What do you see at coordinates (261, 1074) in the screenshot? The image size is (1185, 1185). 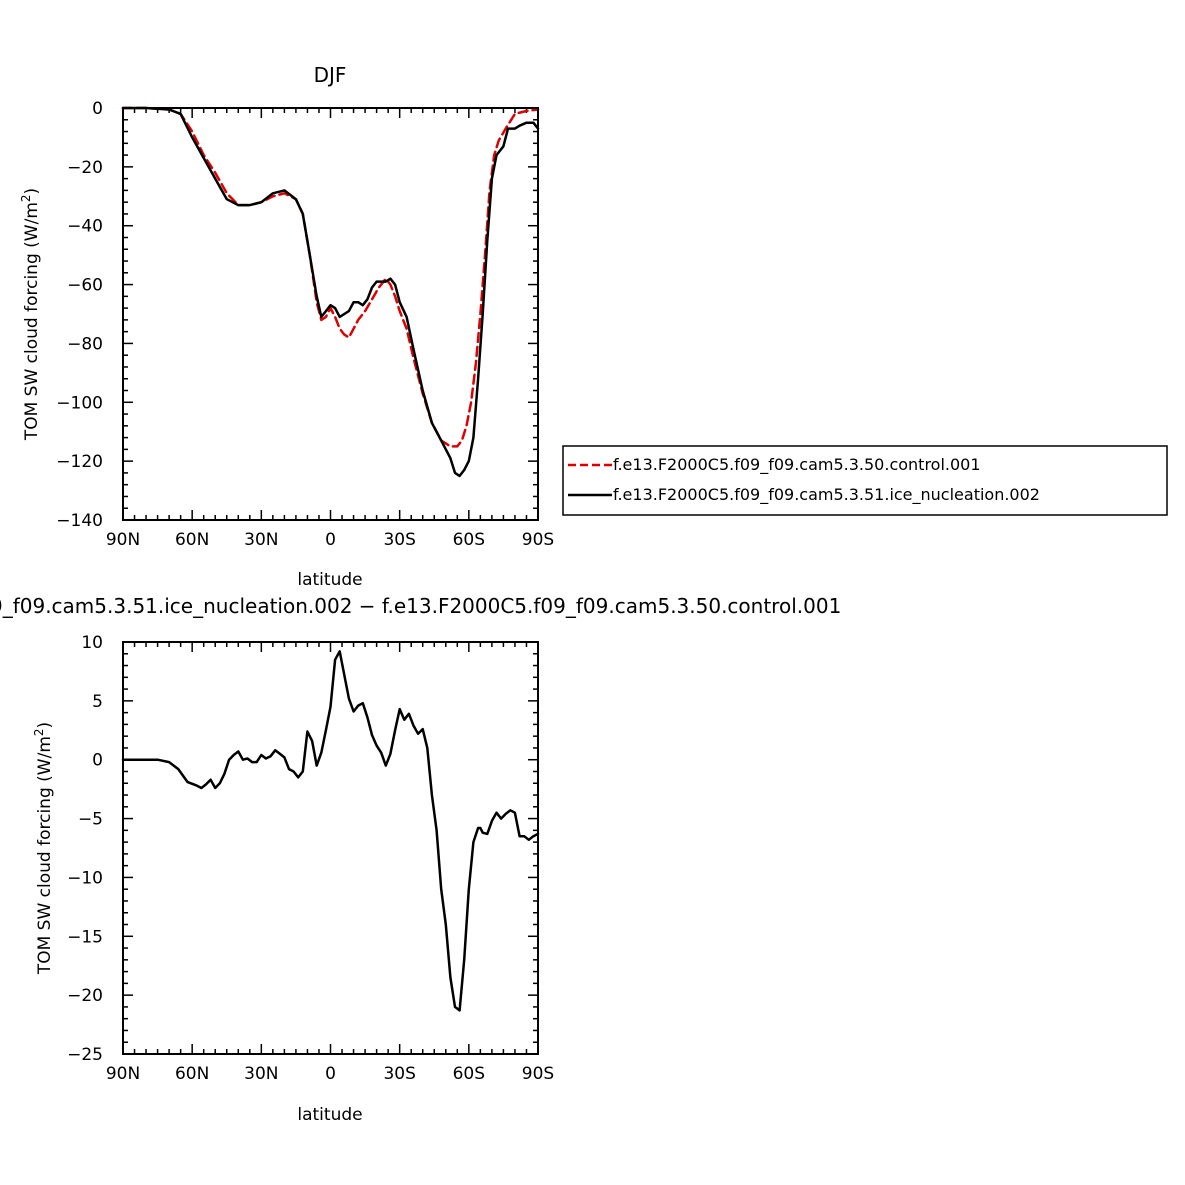 I see `bottom-x-tick-label: 30N` at bounding box center [261, 1074].